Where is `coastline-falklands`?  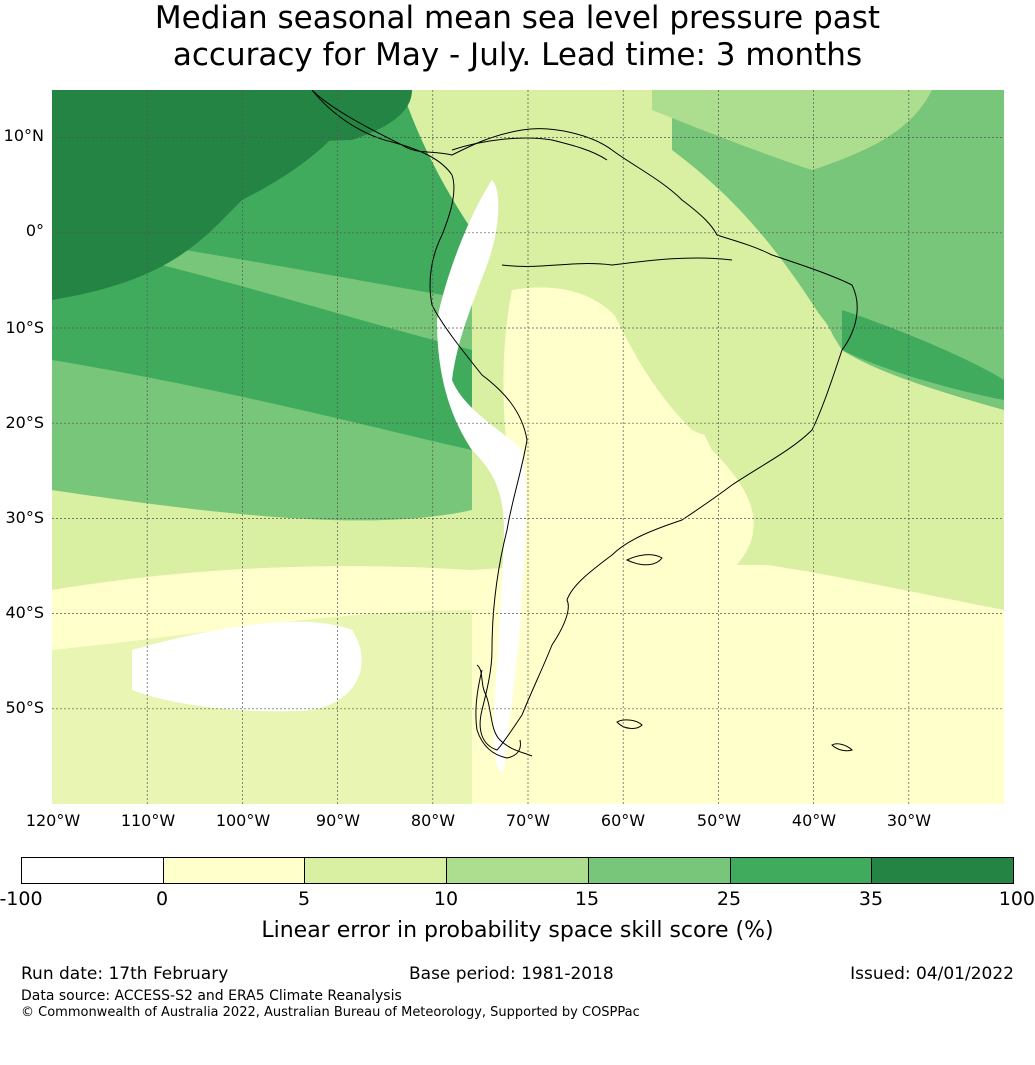
coastline-falklands is located at coordinates (629, 724).